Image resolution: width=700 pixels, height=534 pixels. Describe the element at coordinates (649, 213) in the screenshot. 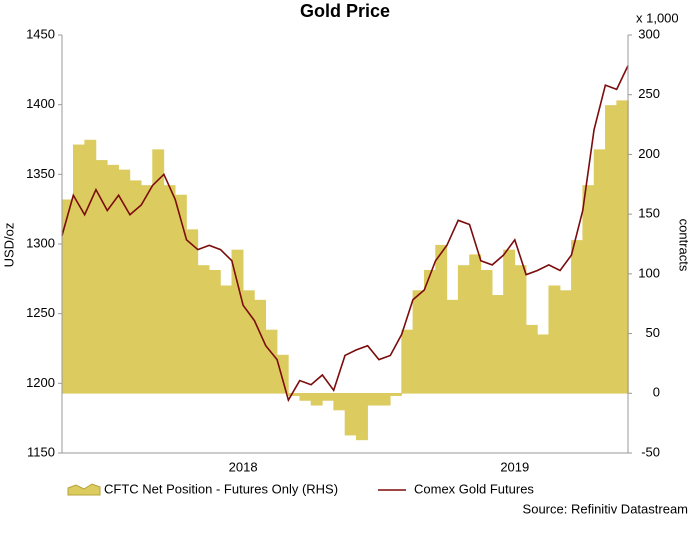

I see `y2-tick-label: 150` at that location.